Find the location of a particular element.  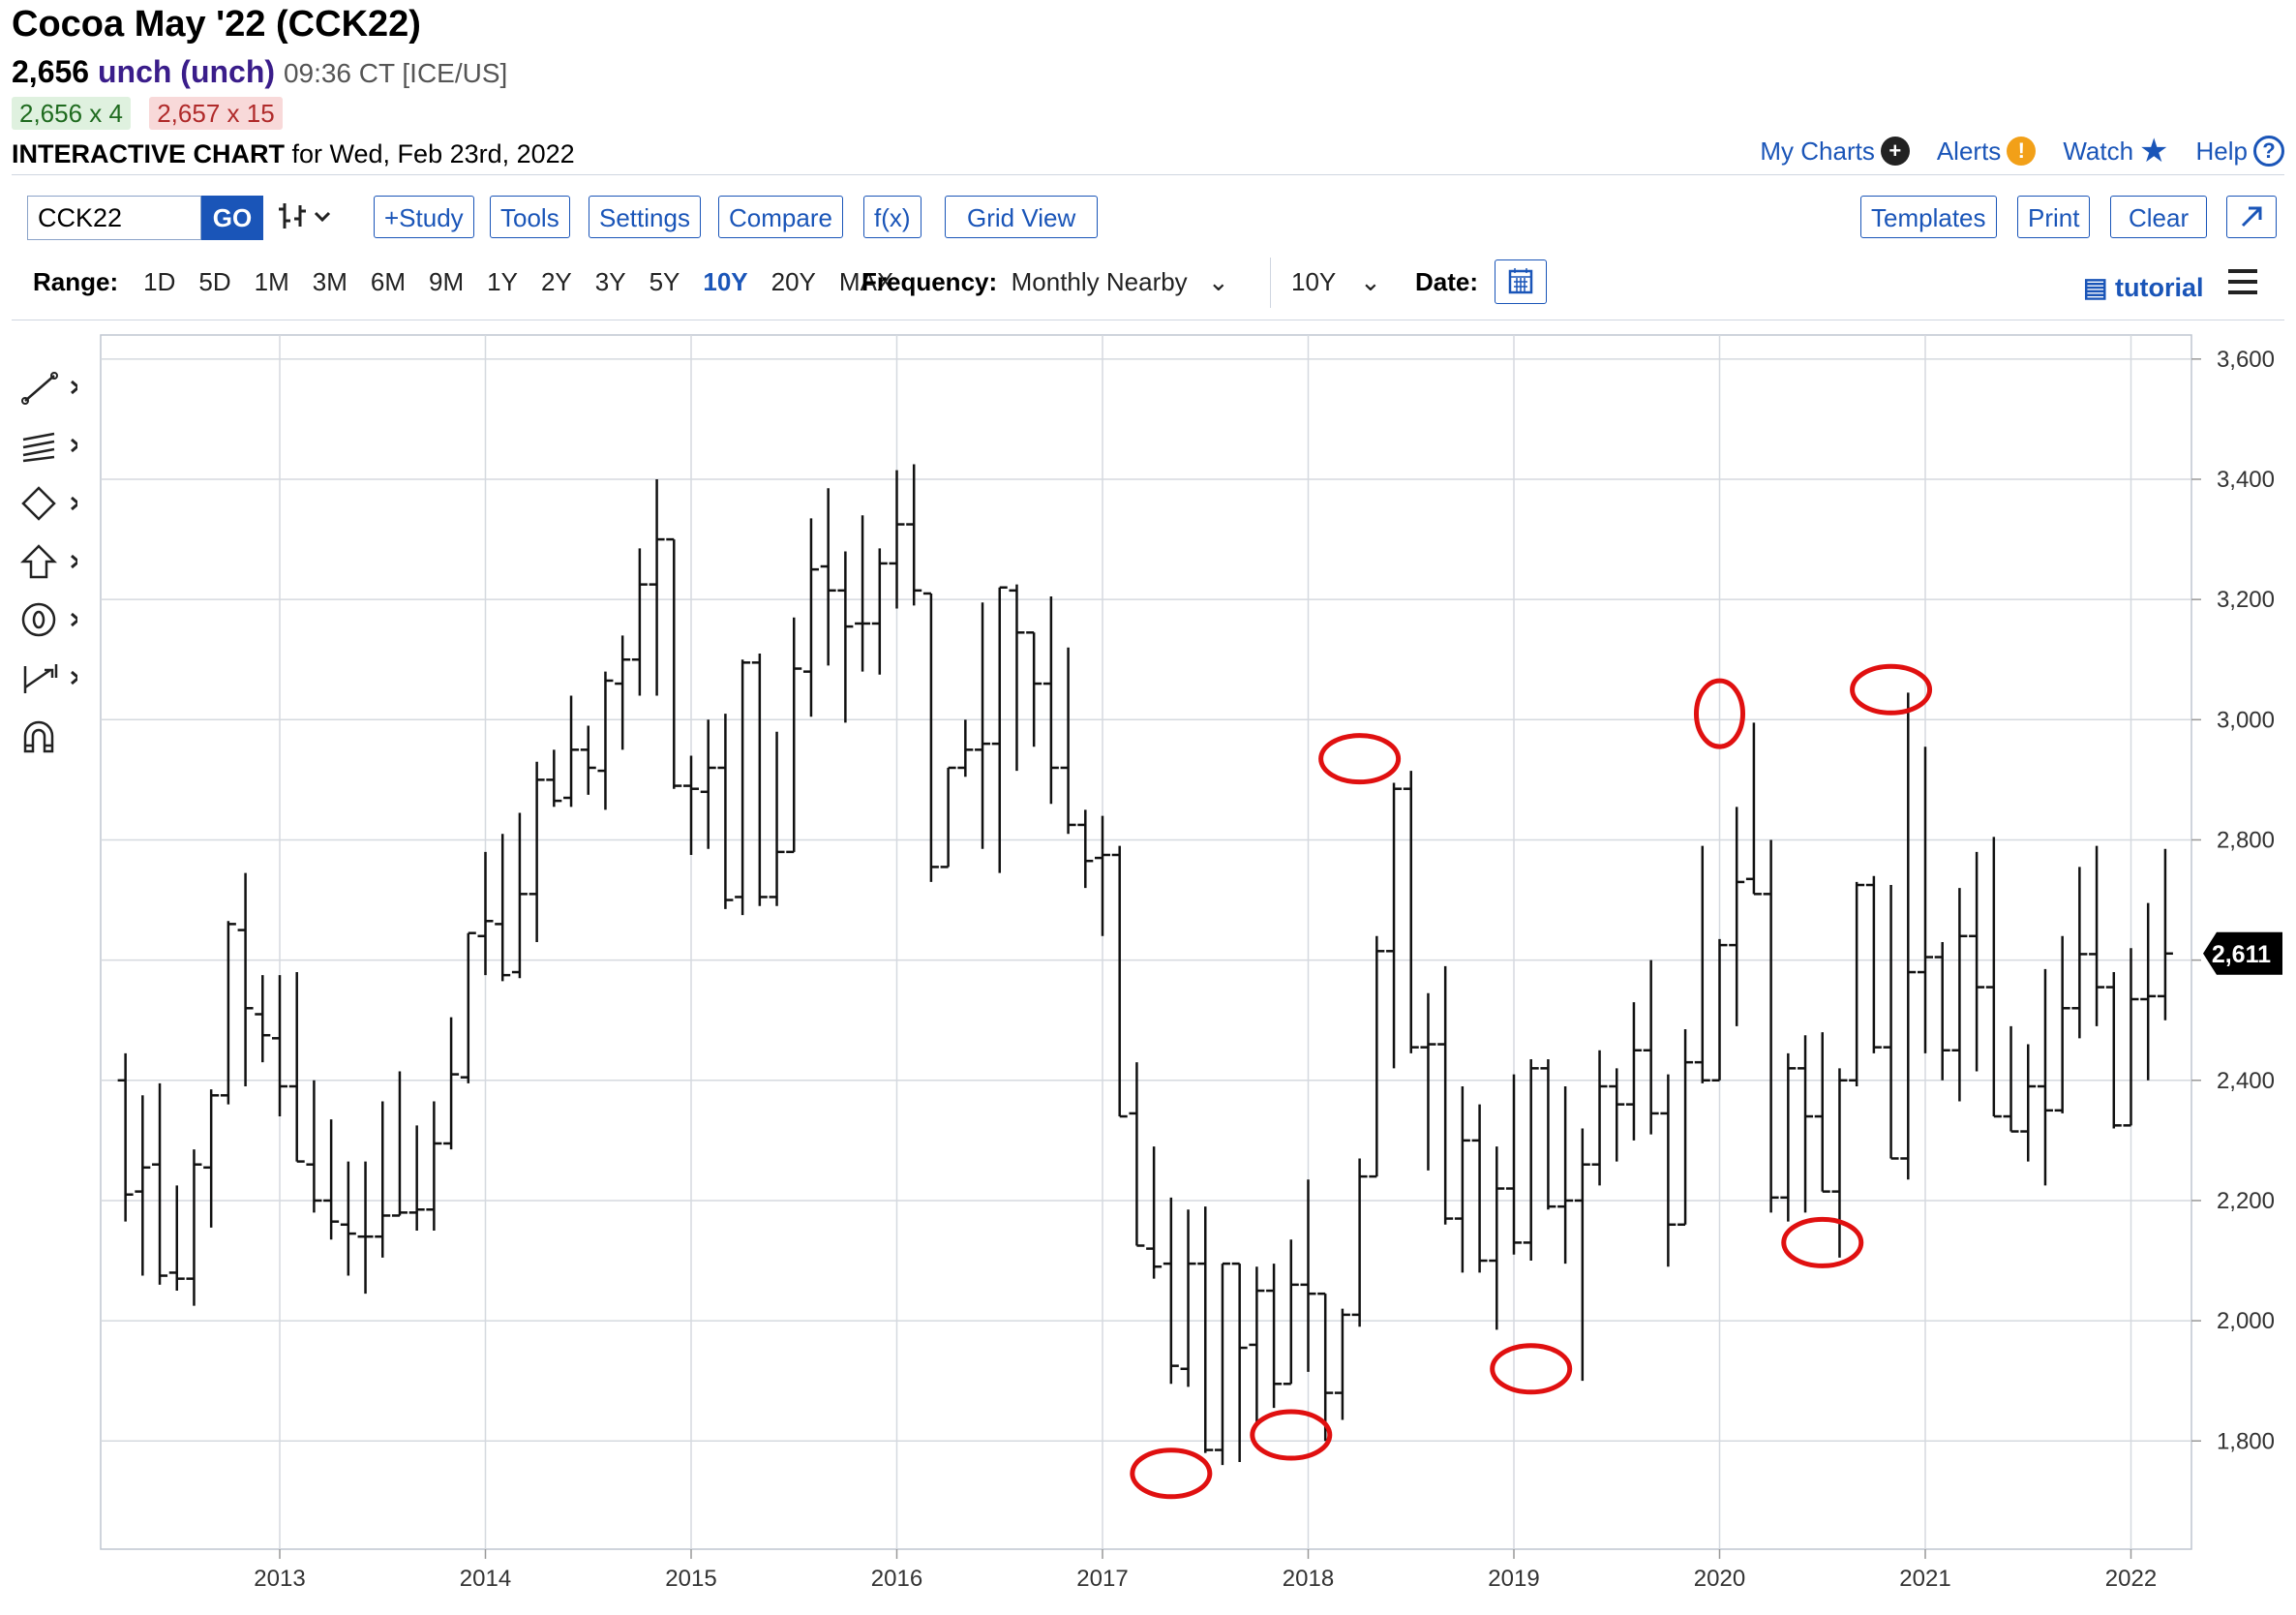

magnet-icon is located at coordinates (48, 736).